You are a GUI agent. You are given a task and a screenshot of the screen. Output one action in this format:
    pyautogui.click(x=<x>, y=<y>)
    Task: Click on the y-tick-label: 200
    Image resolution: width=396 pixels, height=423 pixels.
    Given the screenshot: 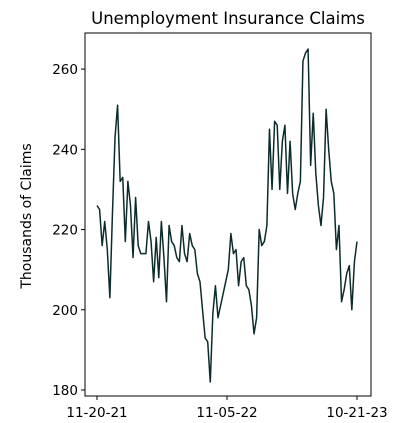 What is the action you would take?
    pyautogui.click(x=65, y=311)
    